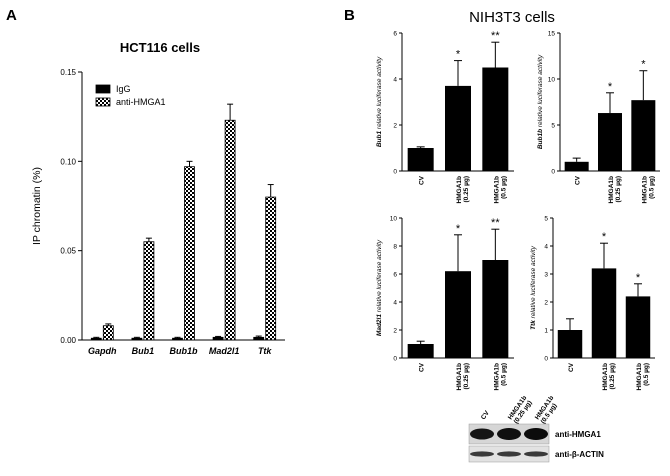 This screenshot has width=670, height=476. I want to click on blot-lane-line: CV, so click(485, 415).